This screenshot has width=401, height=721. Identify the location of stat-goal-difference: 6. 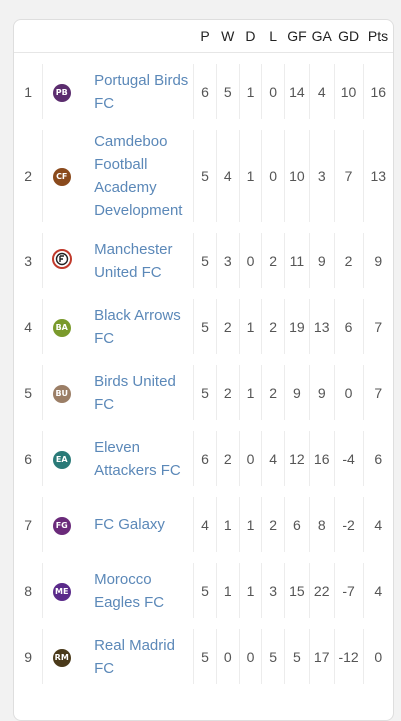
(348, 326).